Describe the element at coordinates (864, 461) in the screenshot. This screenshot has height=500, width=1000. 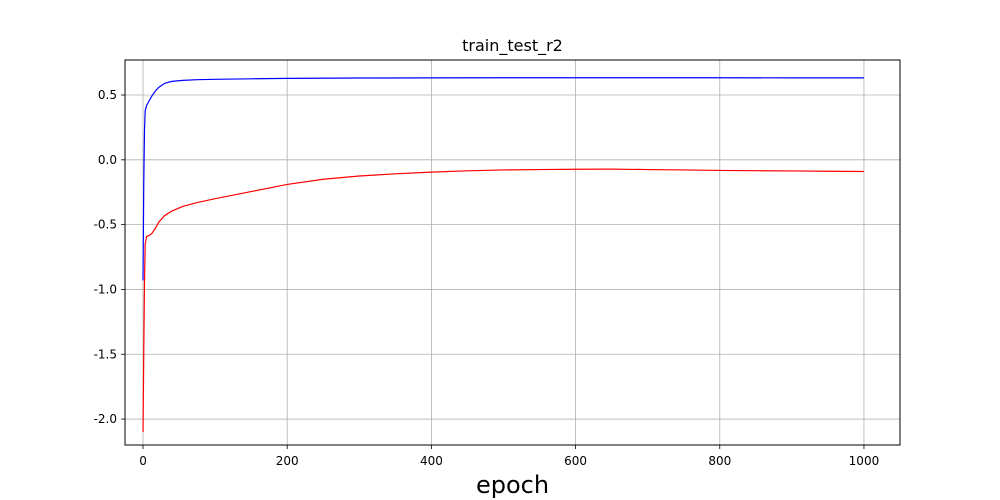
I see `x-tick-label: 1000` at that location.